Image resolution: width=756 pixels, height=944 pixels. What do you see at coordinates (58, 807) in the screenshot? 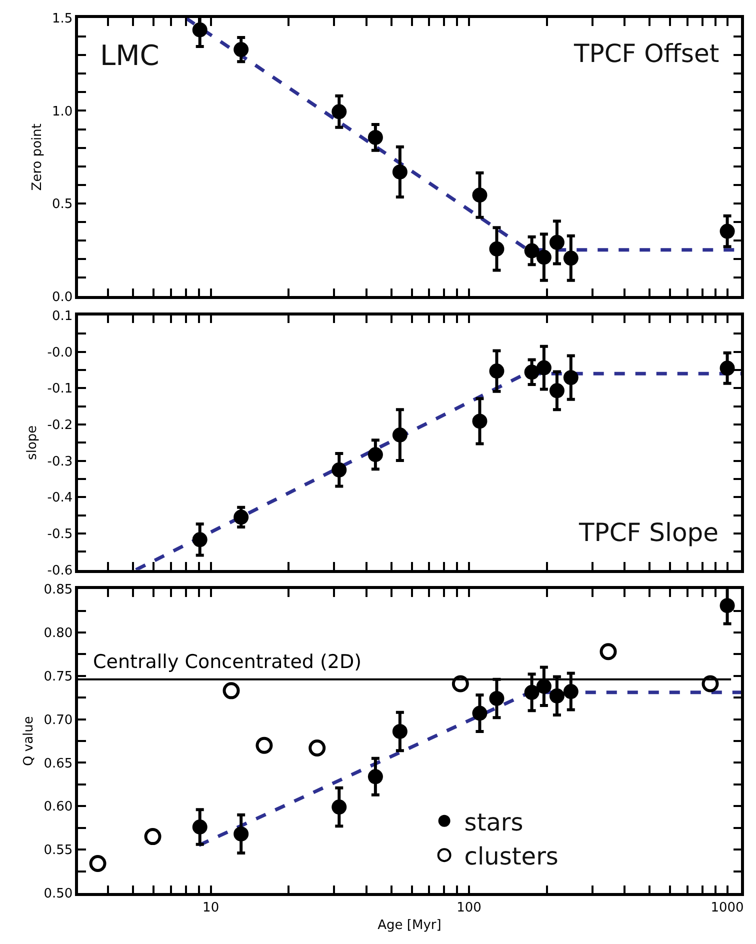
I see `y-tick-label: 0.60` at bounding box center [58, 807].